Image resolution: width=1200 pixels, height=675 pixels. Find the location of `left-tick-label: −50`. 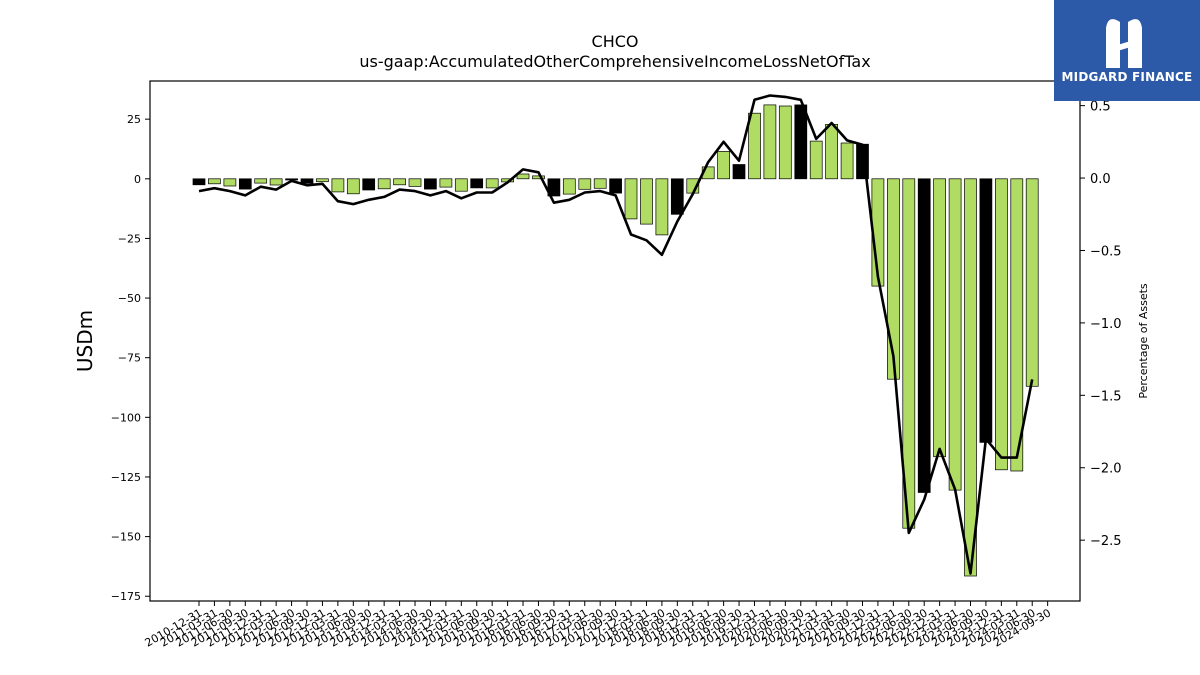

left-tick-label: −50 is located at coordinates (129, 298).